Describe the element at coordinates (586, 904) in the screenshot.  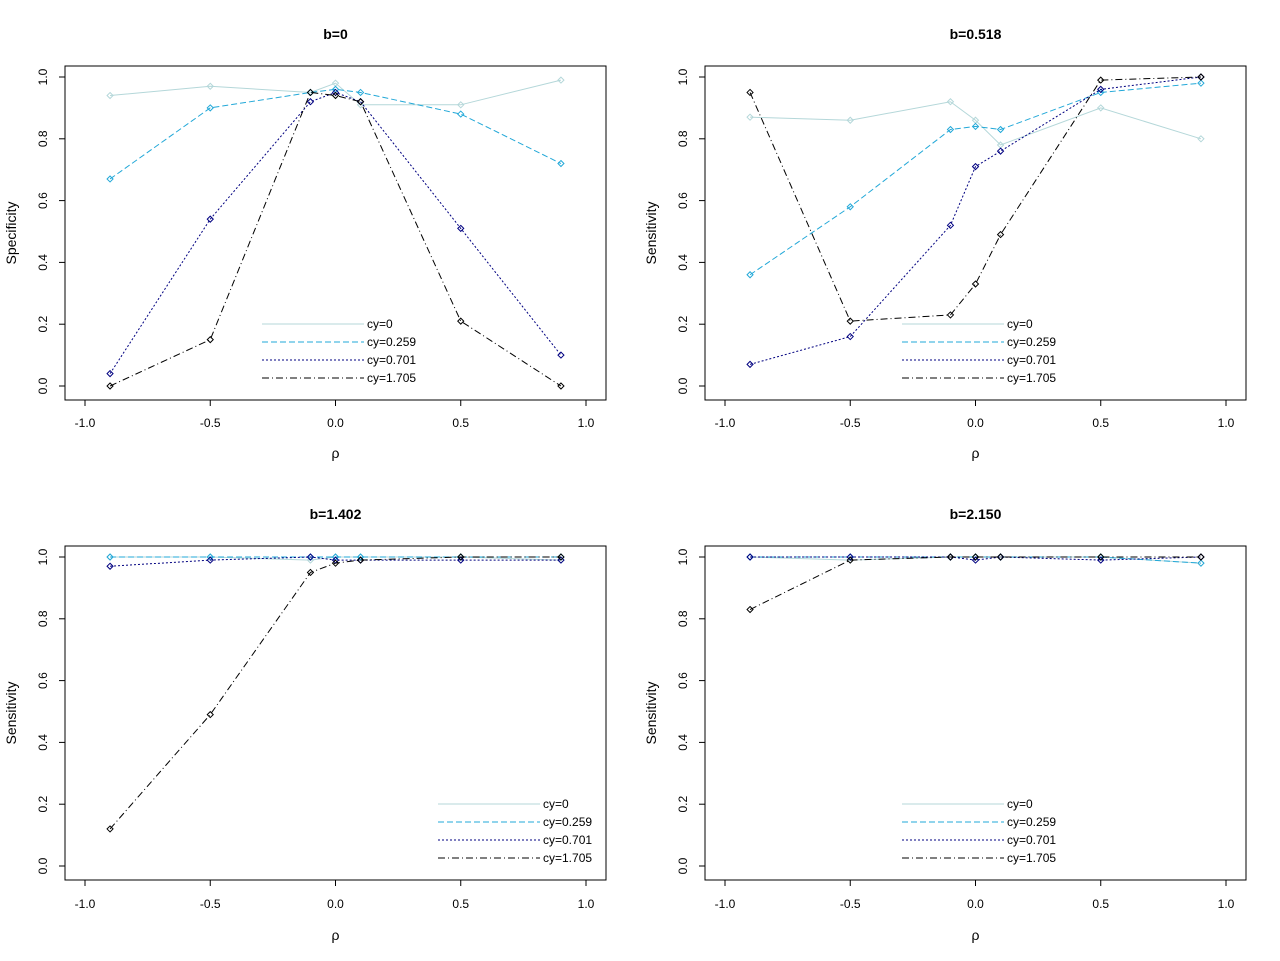
I see `x-tick-label: 1.0` at that location.